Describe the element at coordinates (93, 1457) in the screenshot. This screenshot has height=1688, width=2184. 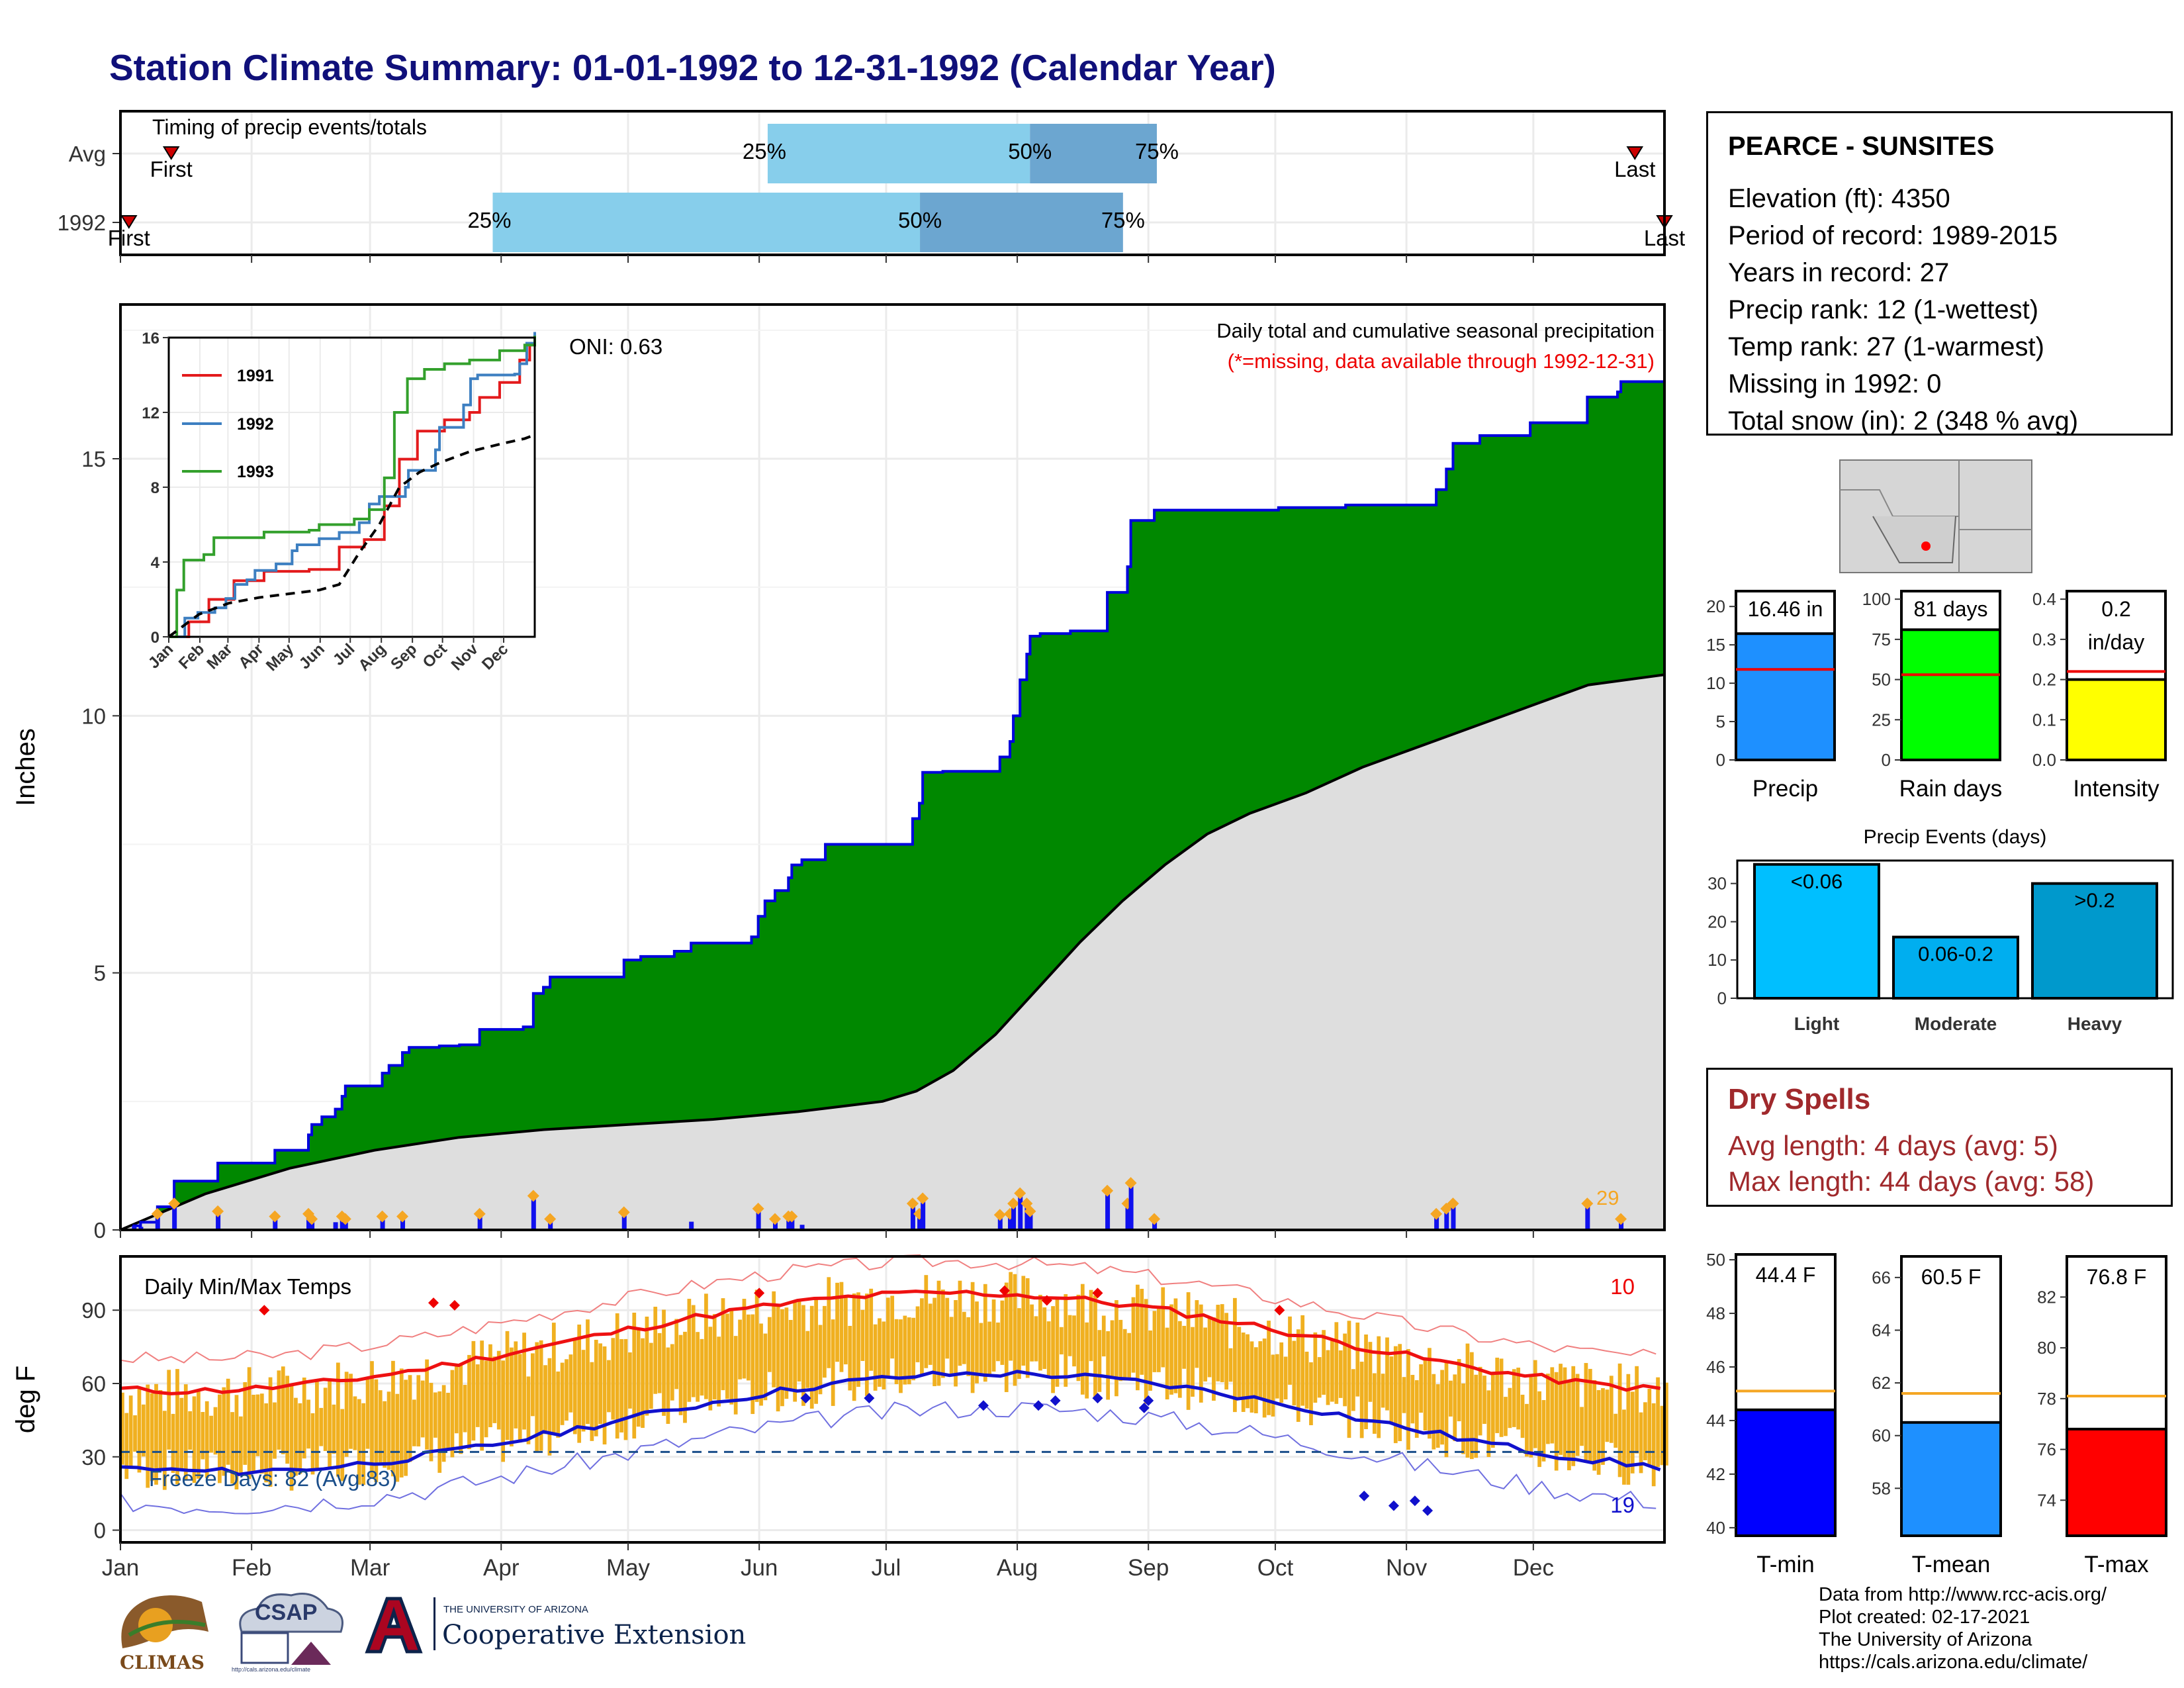
I see `temp-y-tick-label: 30` at that location.